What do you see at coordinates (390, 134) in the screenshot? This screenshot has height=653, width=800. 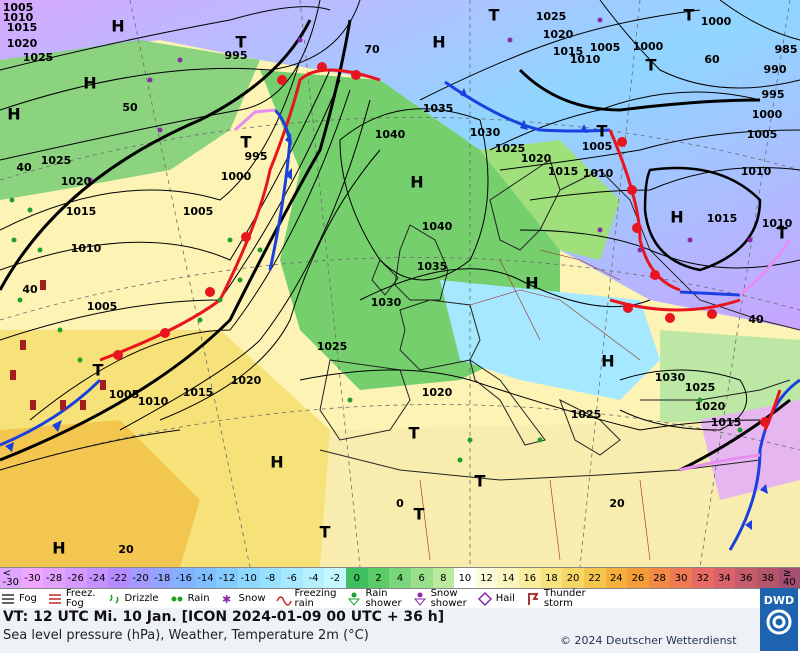 I see `pressure-label: 1040` at bounding box center [390, 134].